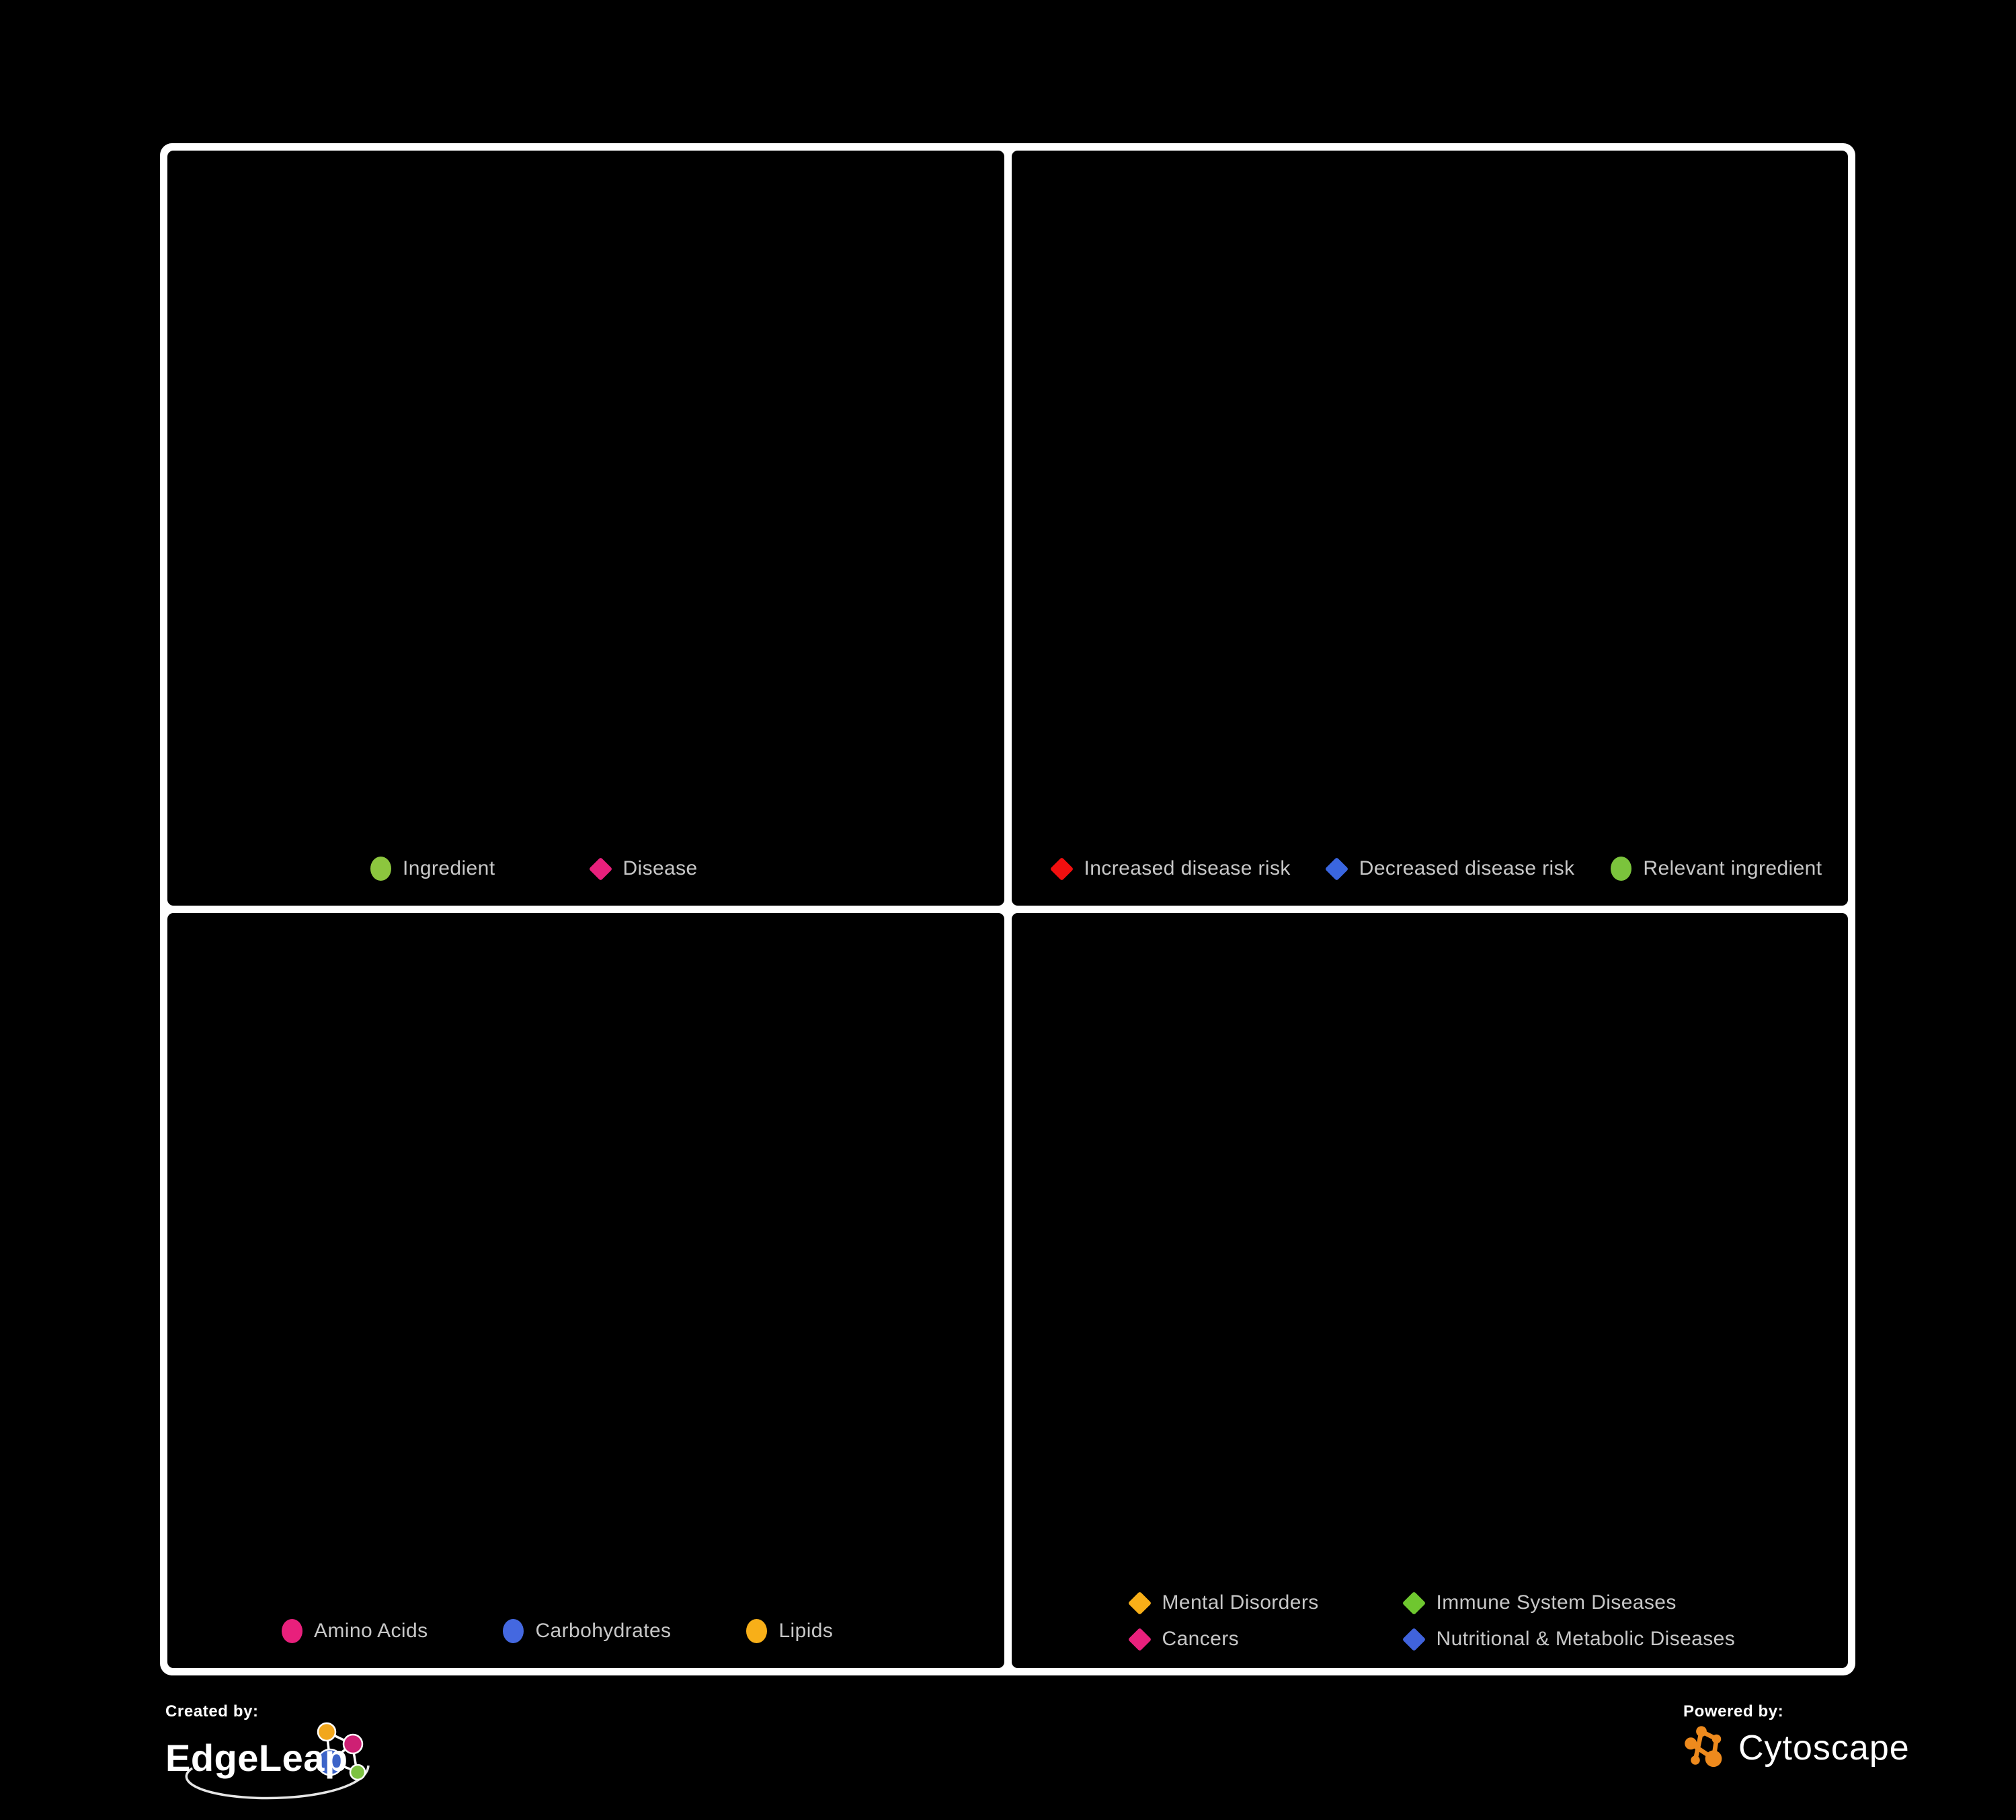 The height and width of the screenshot is (1820, 2016). I want to click on cytoscape-logo-text: Cytoscape, so click(1824, 1748).